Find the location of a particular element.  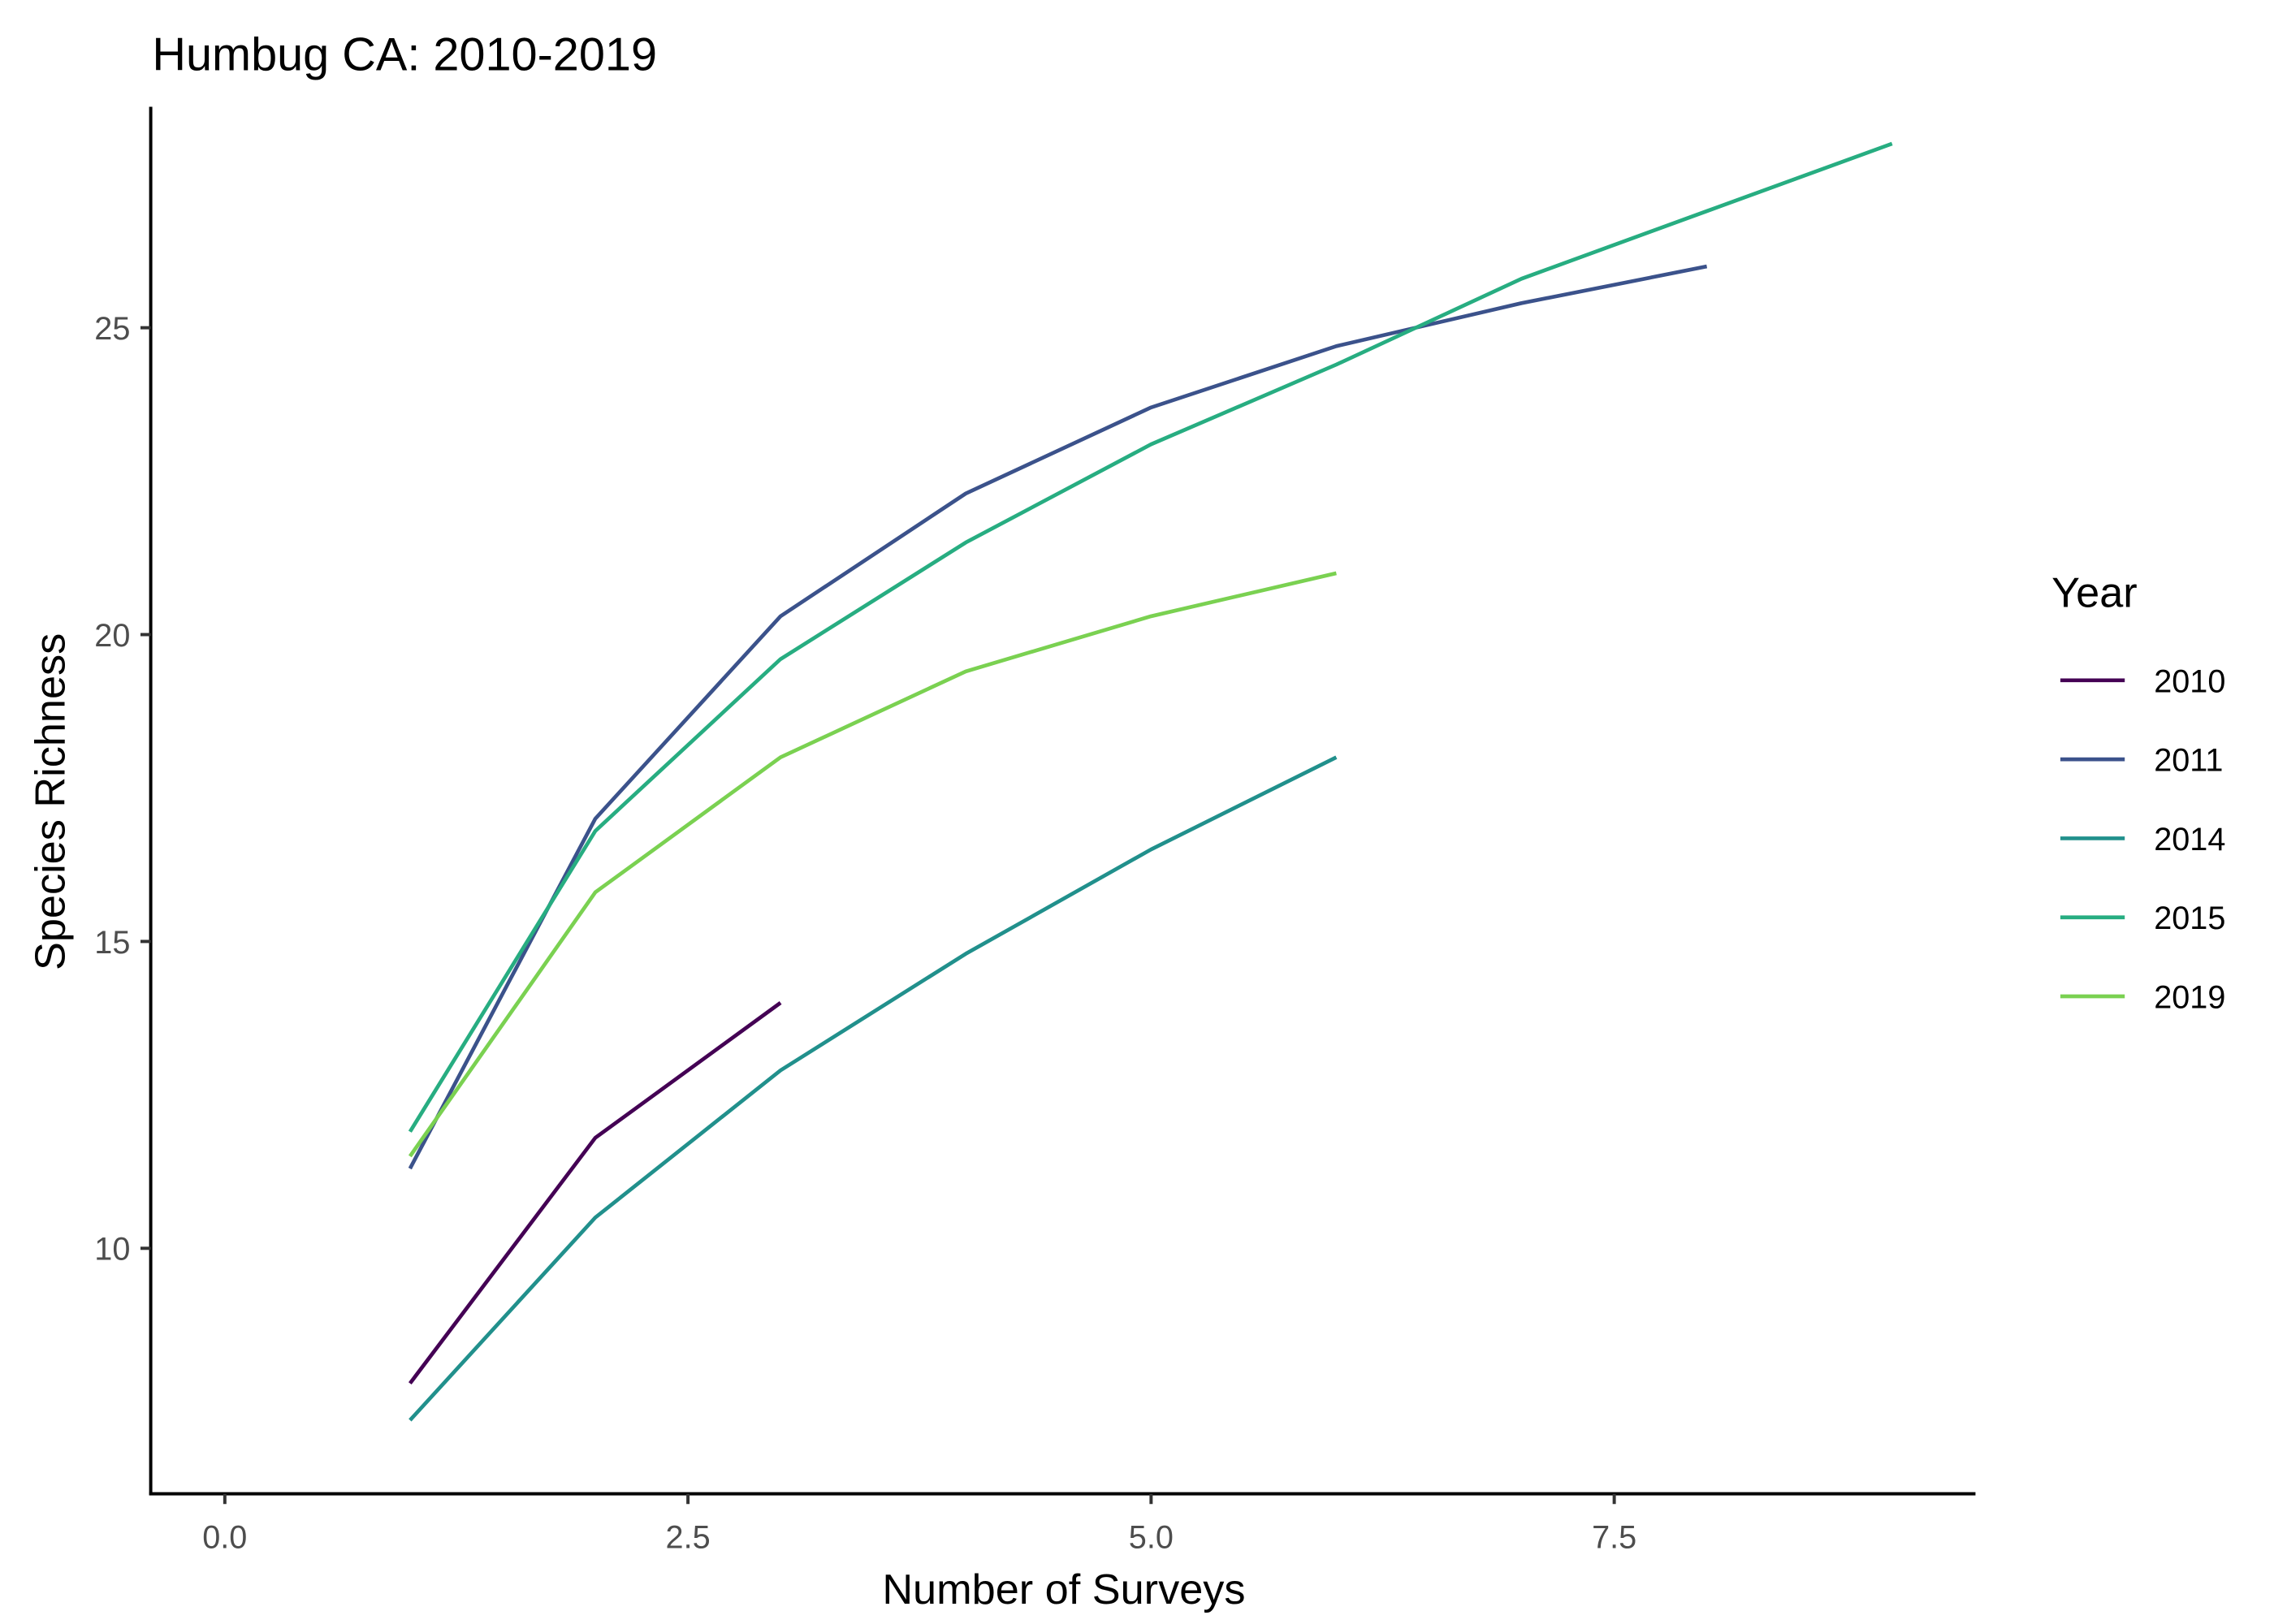

y-tick-label: 10 is located at coordinates (112, 1250).